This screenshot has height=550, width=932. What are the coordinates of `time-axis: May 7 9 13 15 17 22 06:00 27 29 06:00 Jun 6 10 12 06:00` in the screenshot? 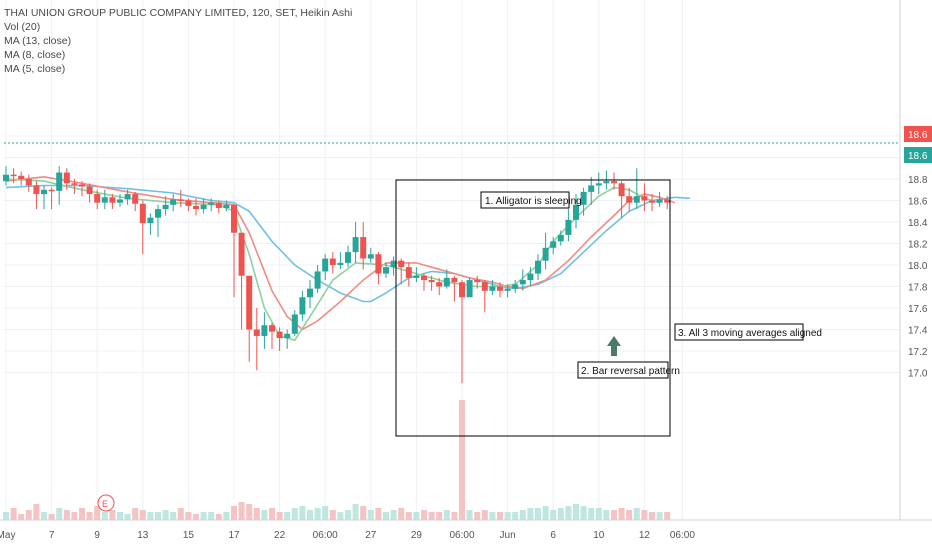 It's located at (466, 530).